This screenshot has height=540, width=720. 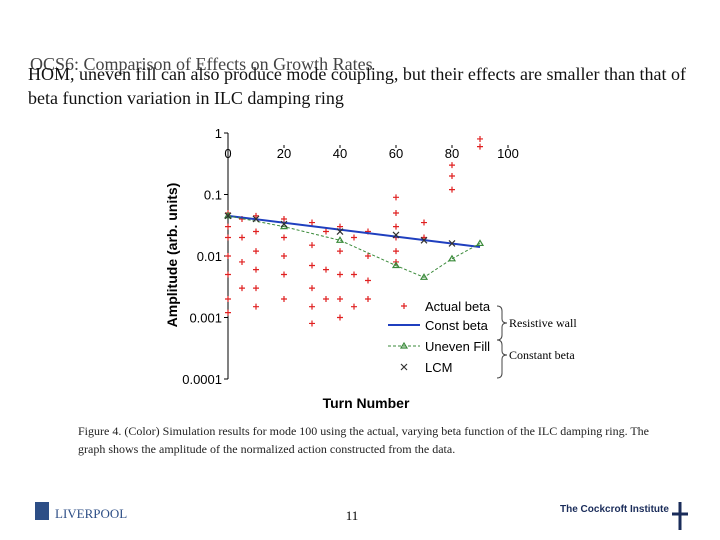 What do you see at coordinates (542, 355) in the screenshot?
I see `annotation: Constant beta` at bounding box center [542, 355].